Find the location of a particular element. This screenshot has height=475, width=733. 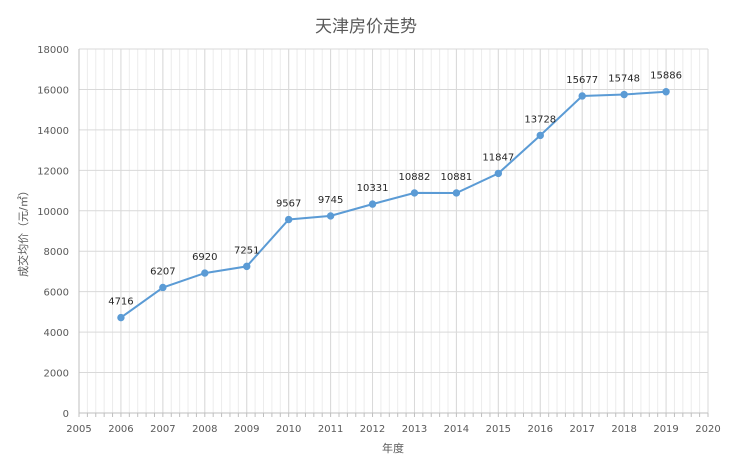

x-tick-label: 2008 is located at coordinates (204, 429).